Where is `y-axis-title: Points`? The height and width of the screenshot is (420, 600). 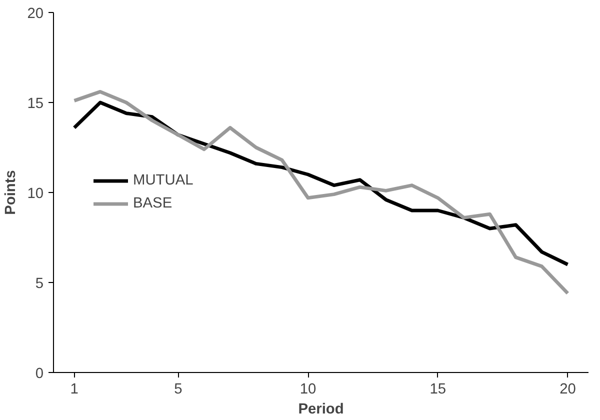 y-axis-title: Points is located at coordinates (11, 192).